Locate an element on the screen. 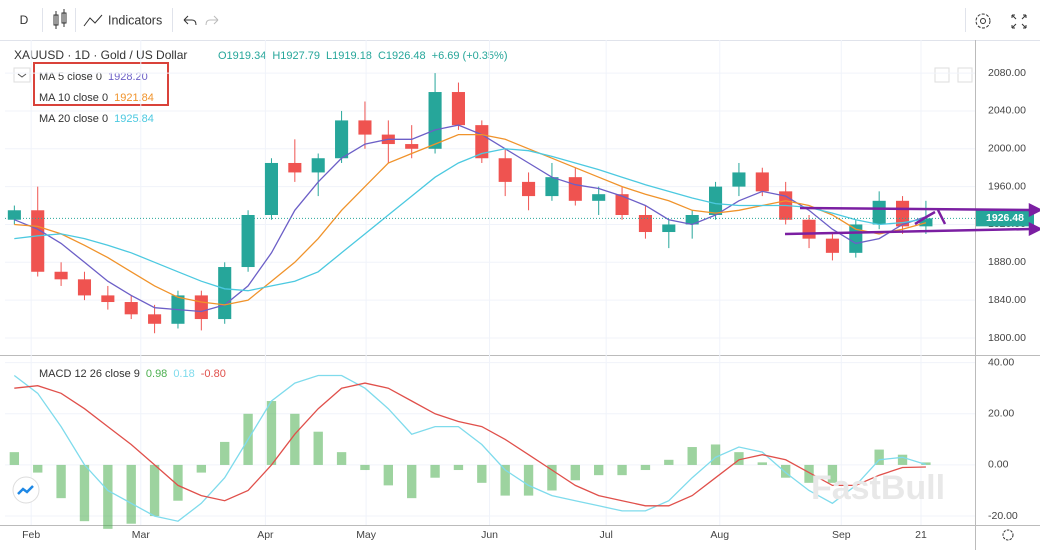 This screenshot has width=1040, height=550. logo-icon is located at coordinates (25, 490).